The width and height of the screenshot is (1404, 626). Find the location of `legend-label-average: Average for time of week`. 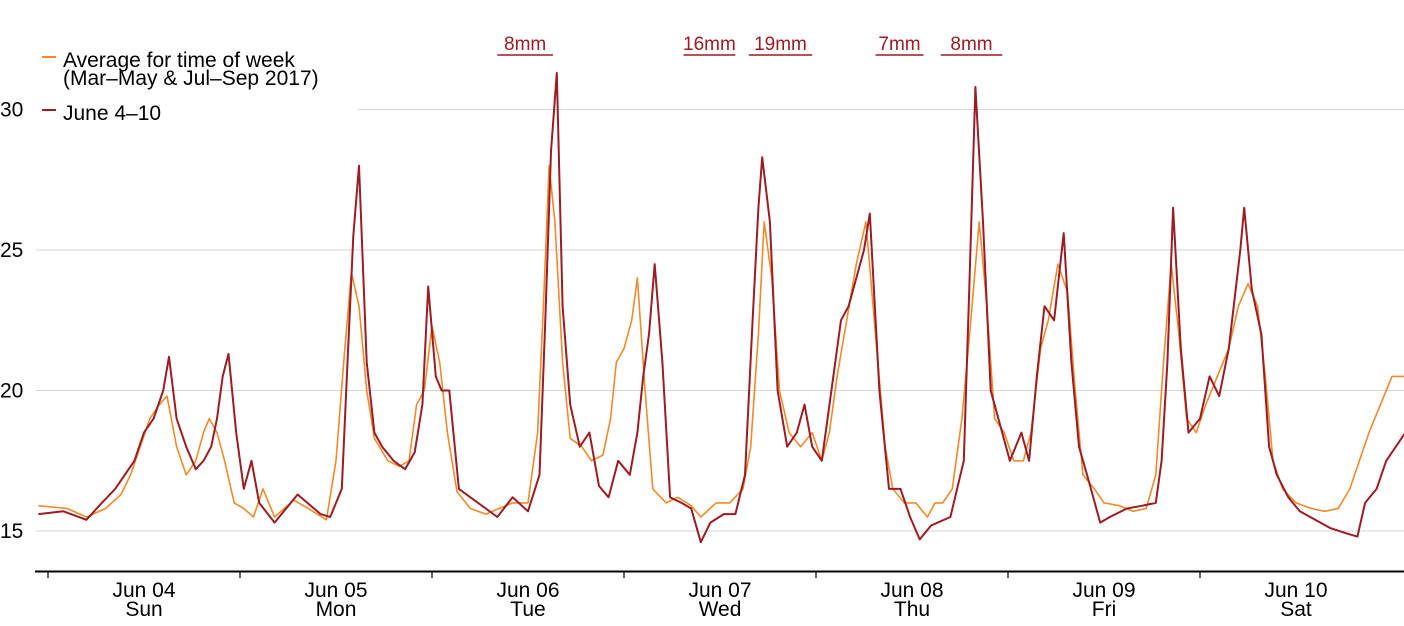

legend-label-average: Average for time of week is located at coordinates (179, 60).